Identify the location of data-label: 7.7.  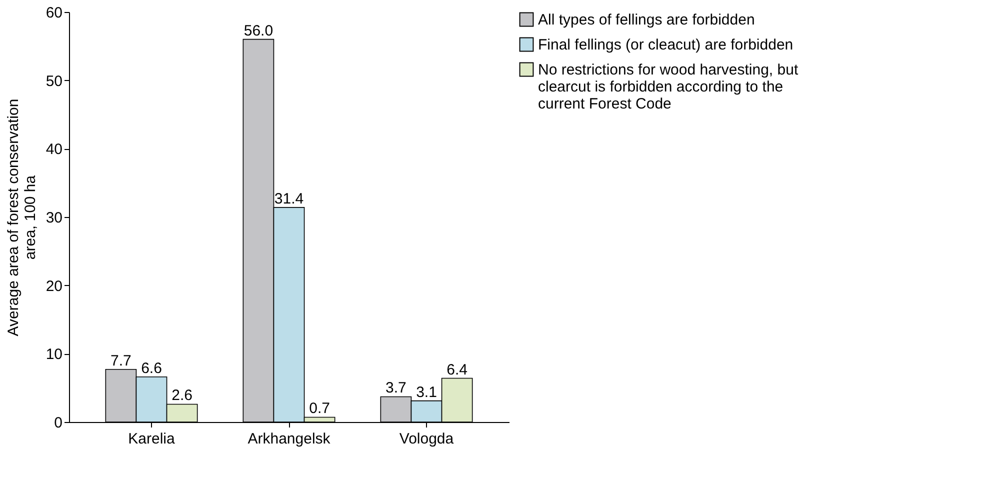
(121, 361).